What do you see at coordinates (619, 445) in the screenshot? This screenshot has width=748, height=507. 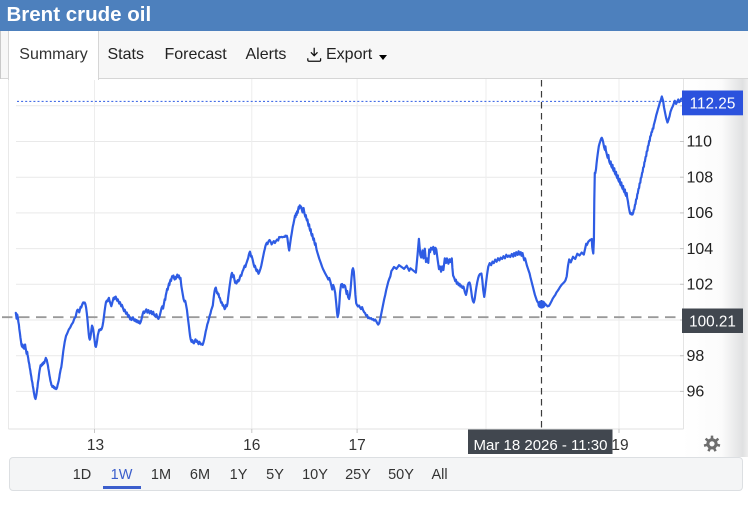 I see `svg-text: 19` at bounding box center [619, 445].